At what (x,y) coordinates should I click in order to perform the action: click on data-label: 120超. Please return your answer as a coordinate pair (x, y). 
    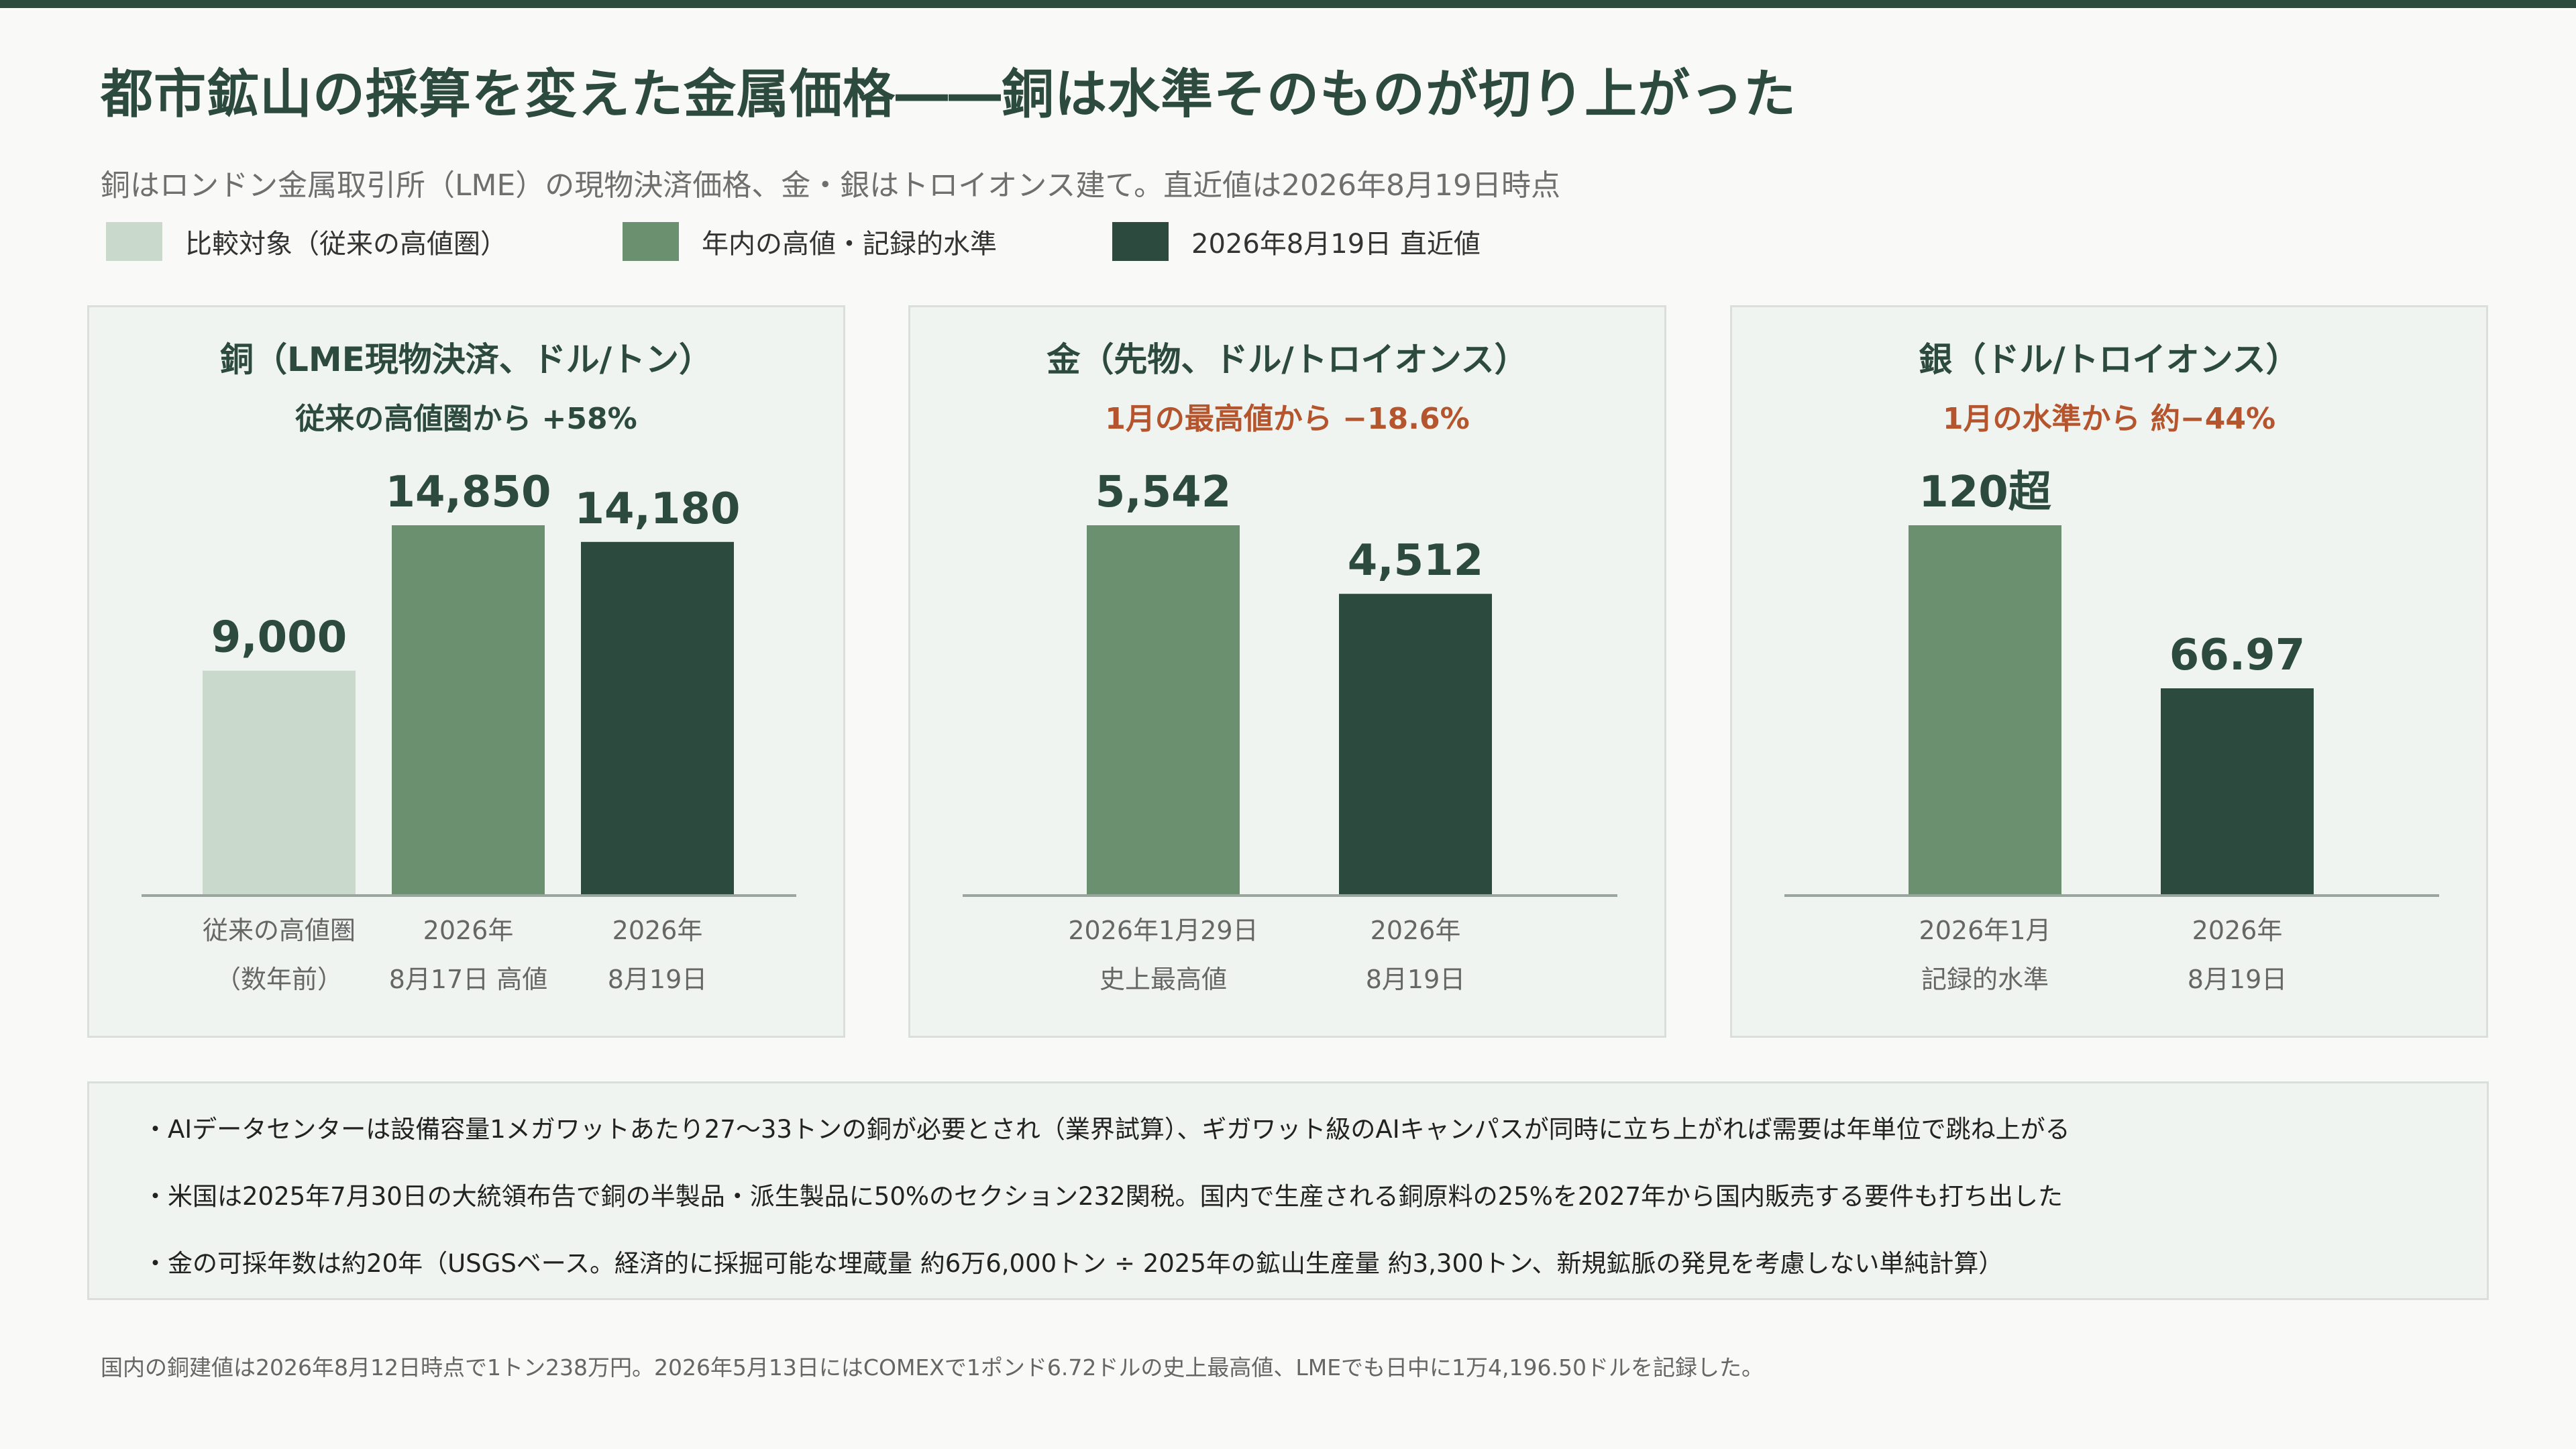
    Looking at the image, I should click on (1985, 492).